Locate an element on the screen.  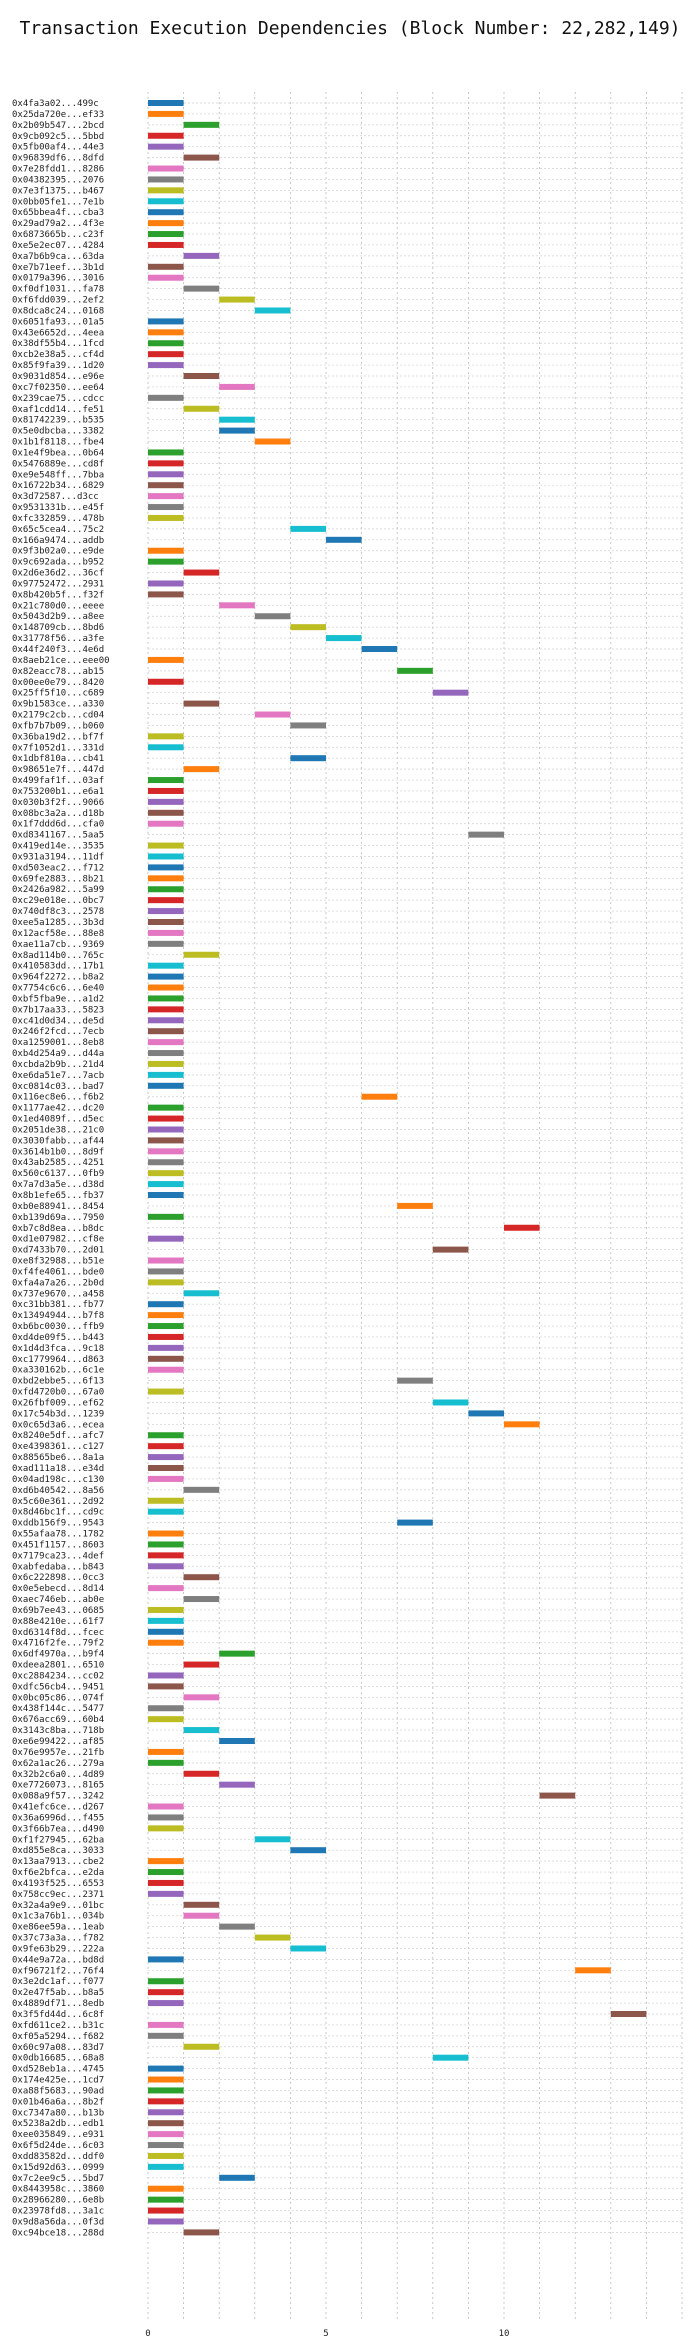
y-tick-label: 0x5476889e...cd8f is located at coordinates (58, 464).